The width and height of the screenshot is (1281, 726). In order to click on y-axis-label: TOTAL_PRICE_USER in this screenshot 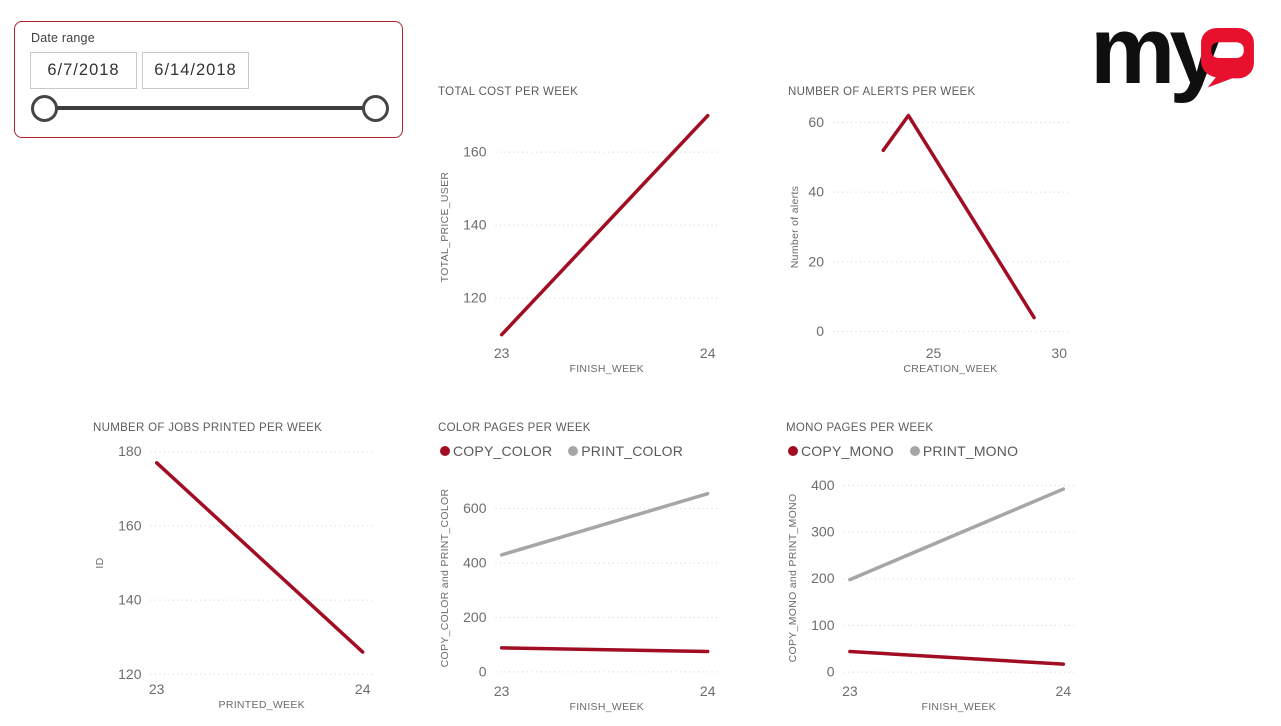, I will do `click(445, 227)`.